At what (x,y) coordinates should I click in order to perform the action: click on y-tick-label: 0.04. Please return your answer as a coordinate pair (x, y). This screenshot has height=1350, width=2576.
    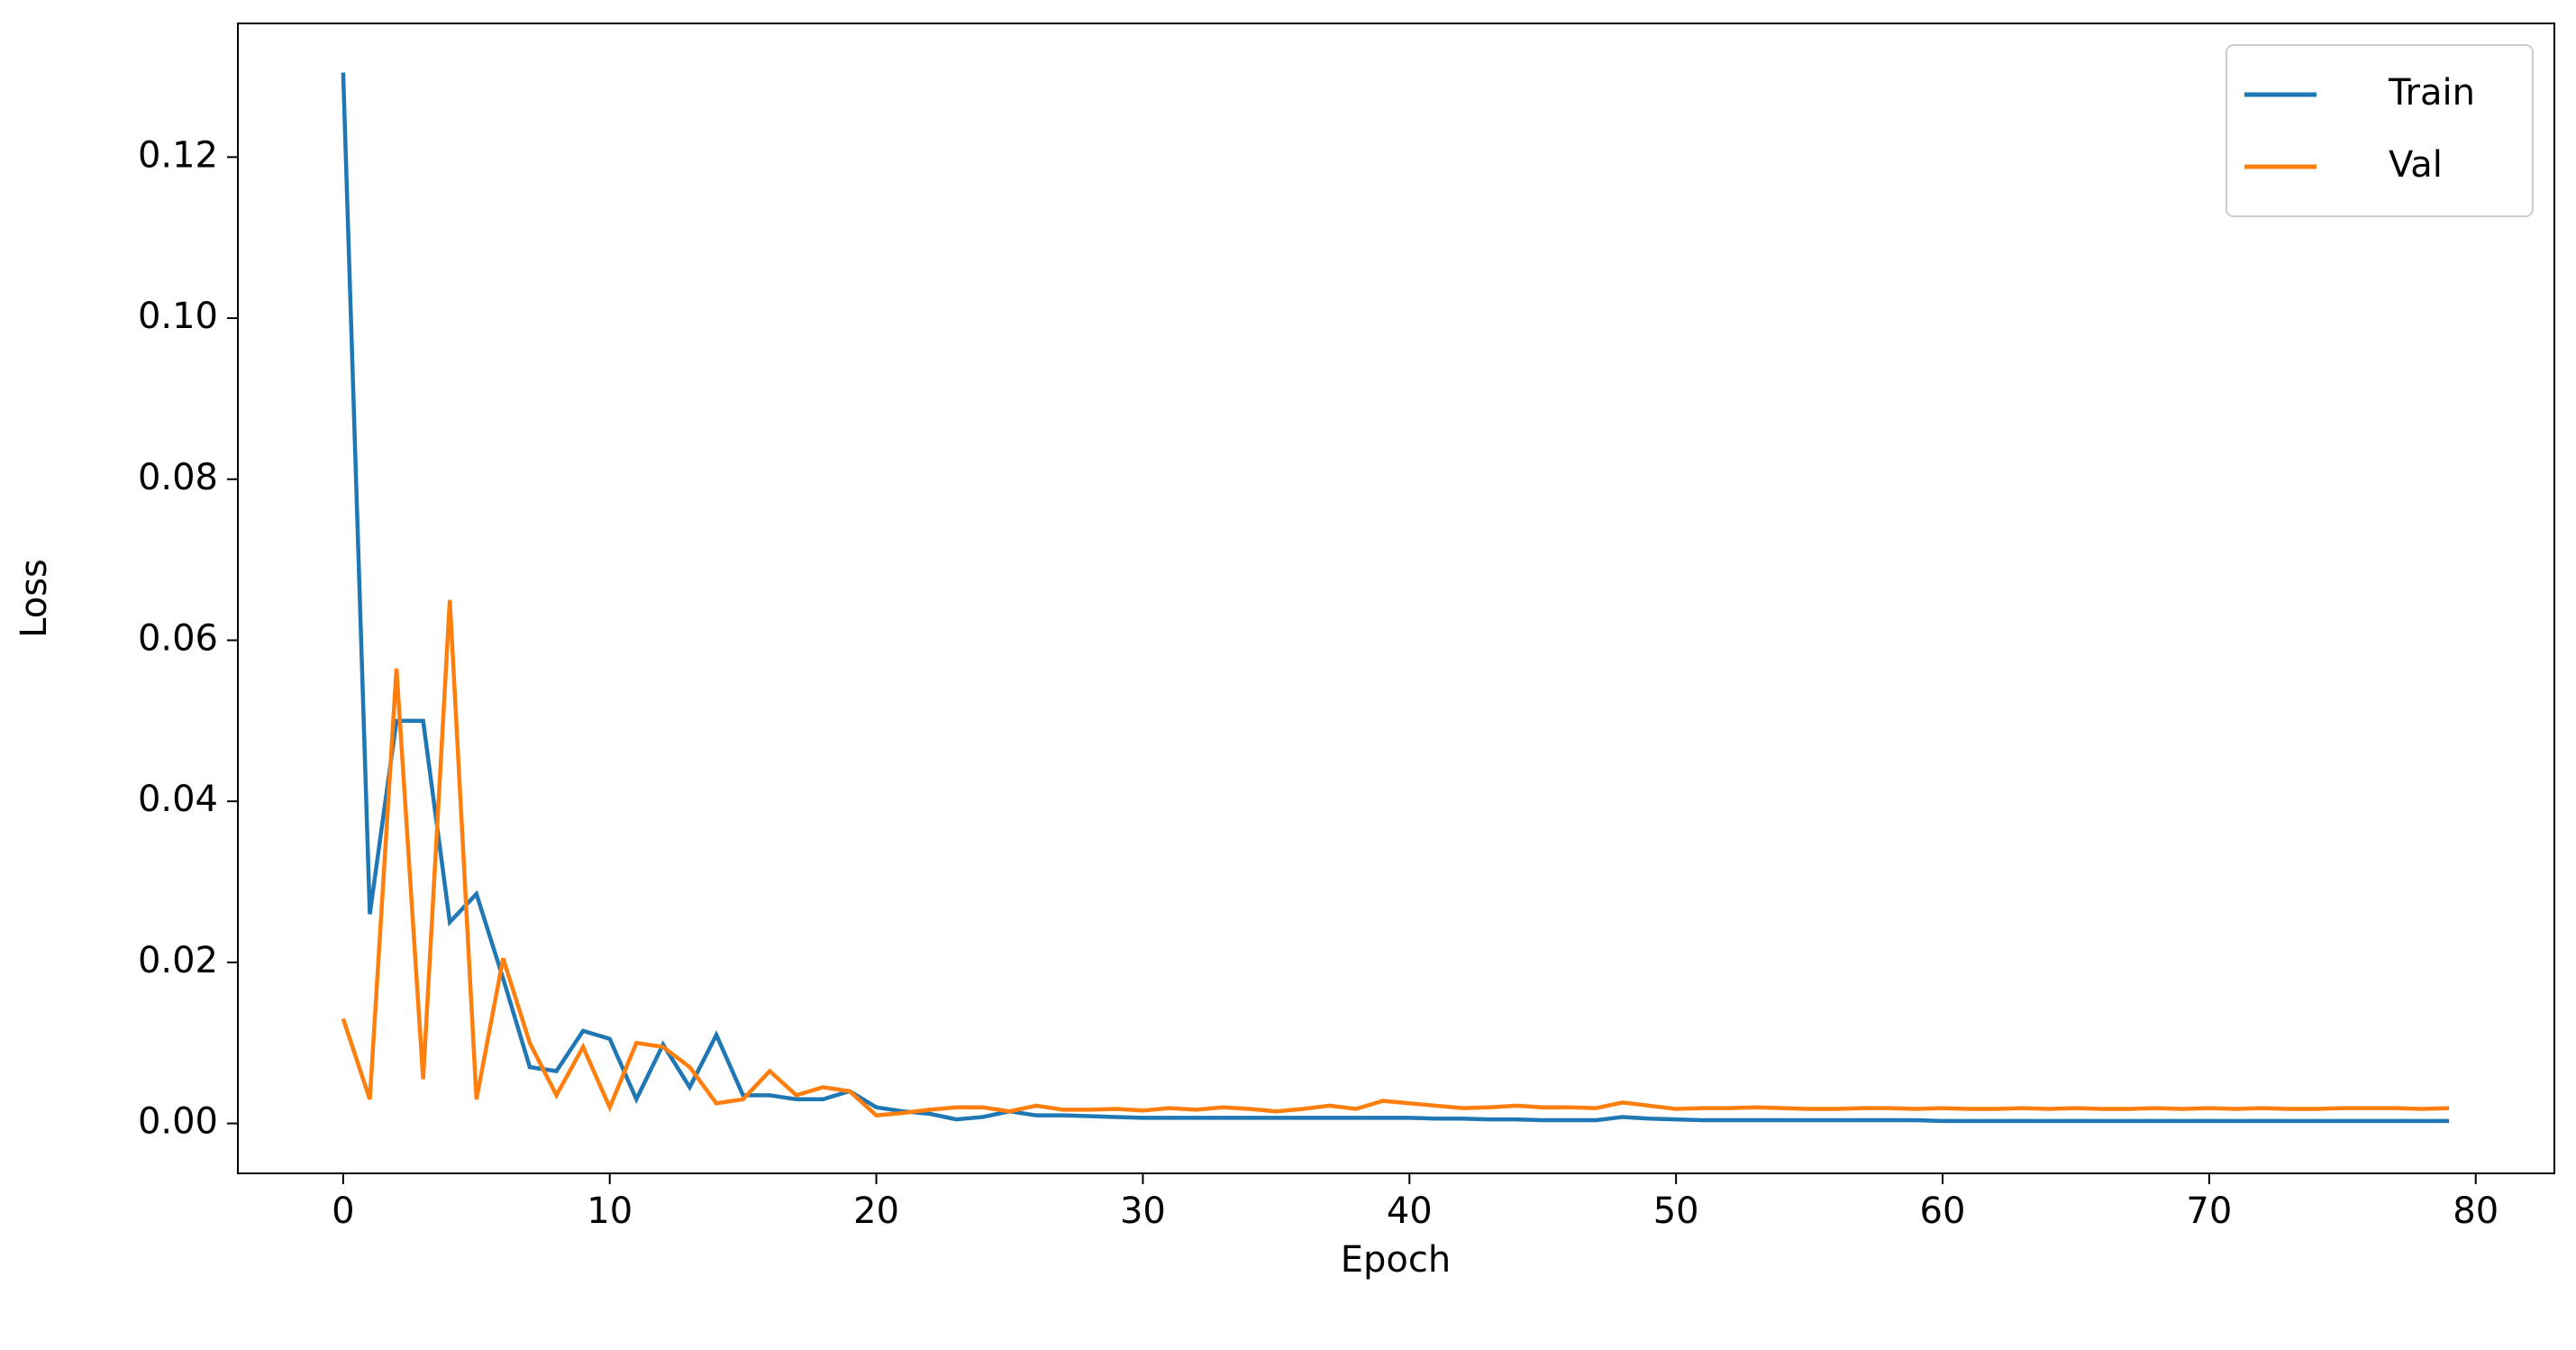
    Looking at the image, I should click on (178, 799).